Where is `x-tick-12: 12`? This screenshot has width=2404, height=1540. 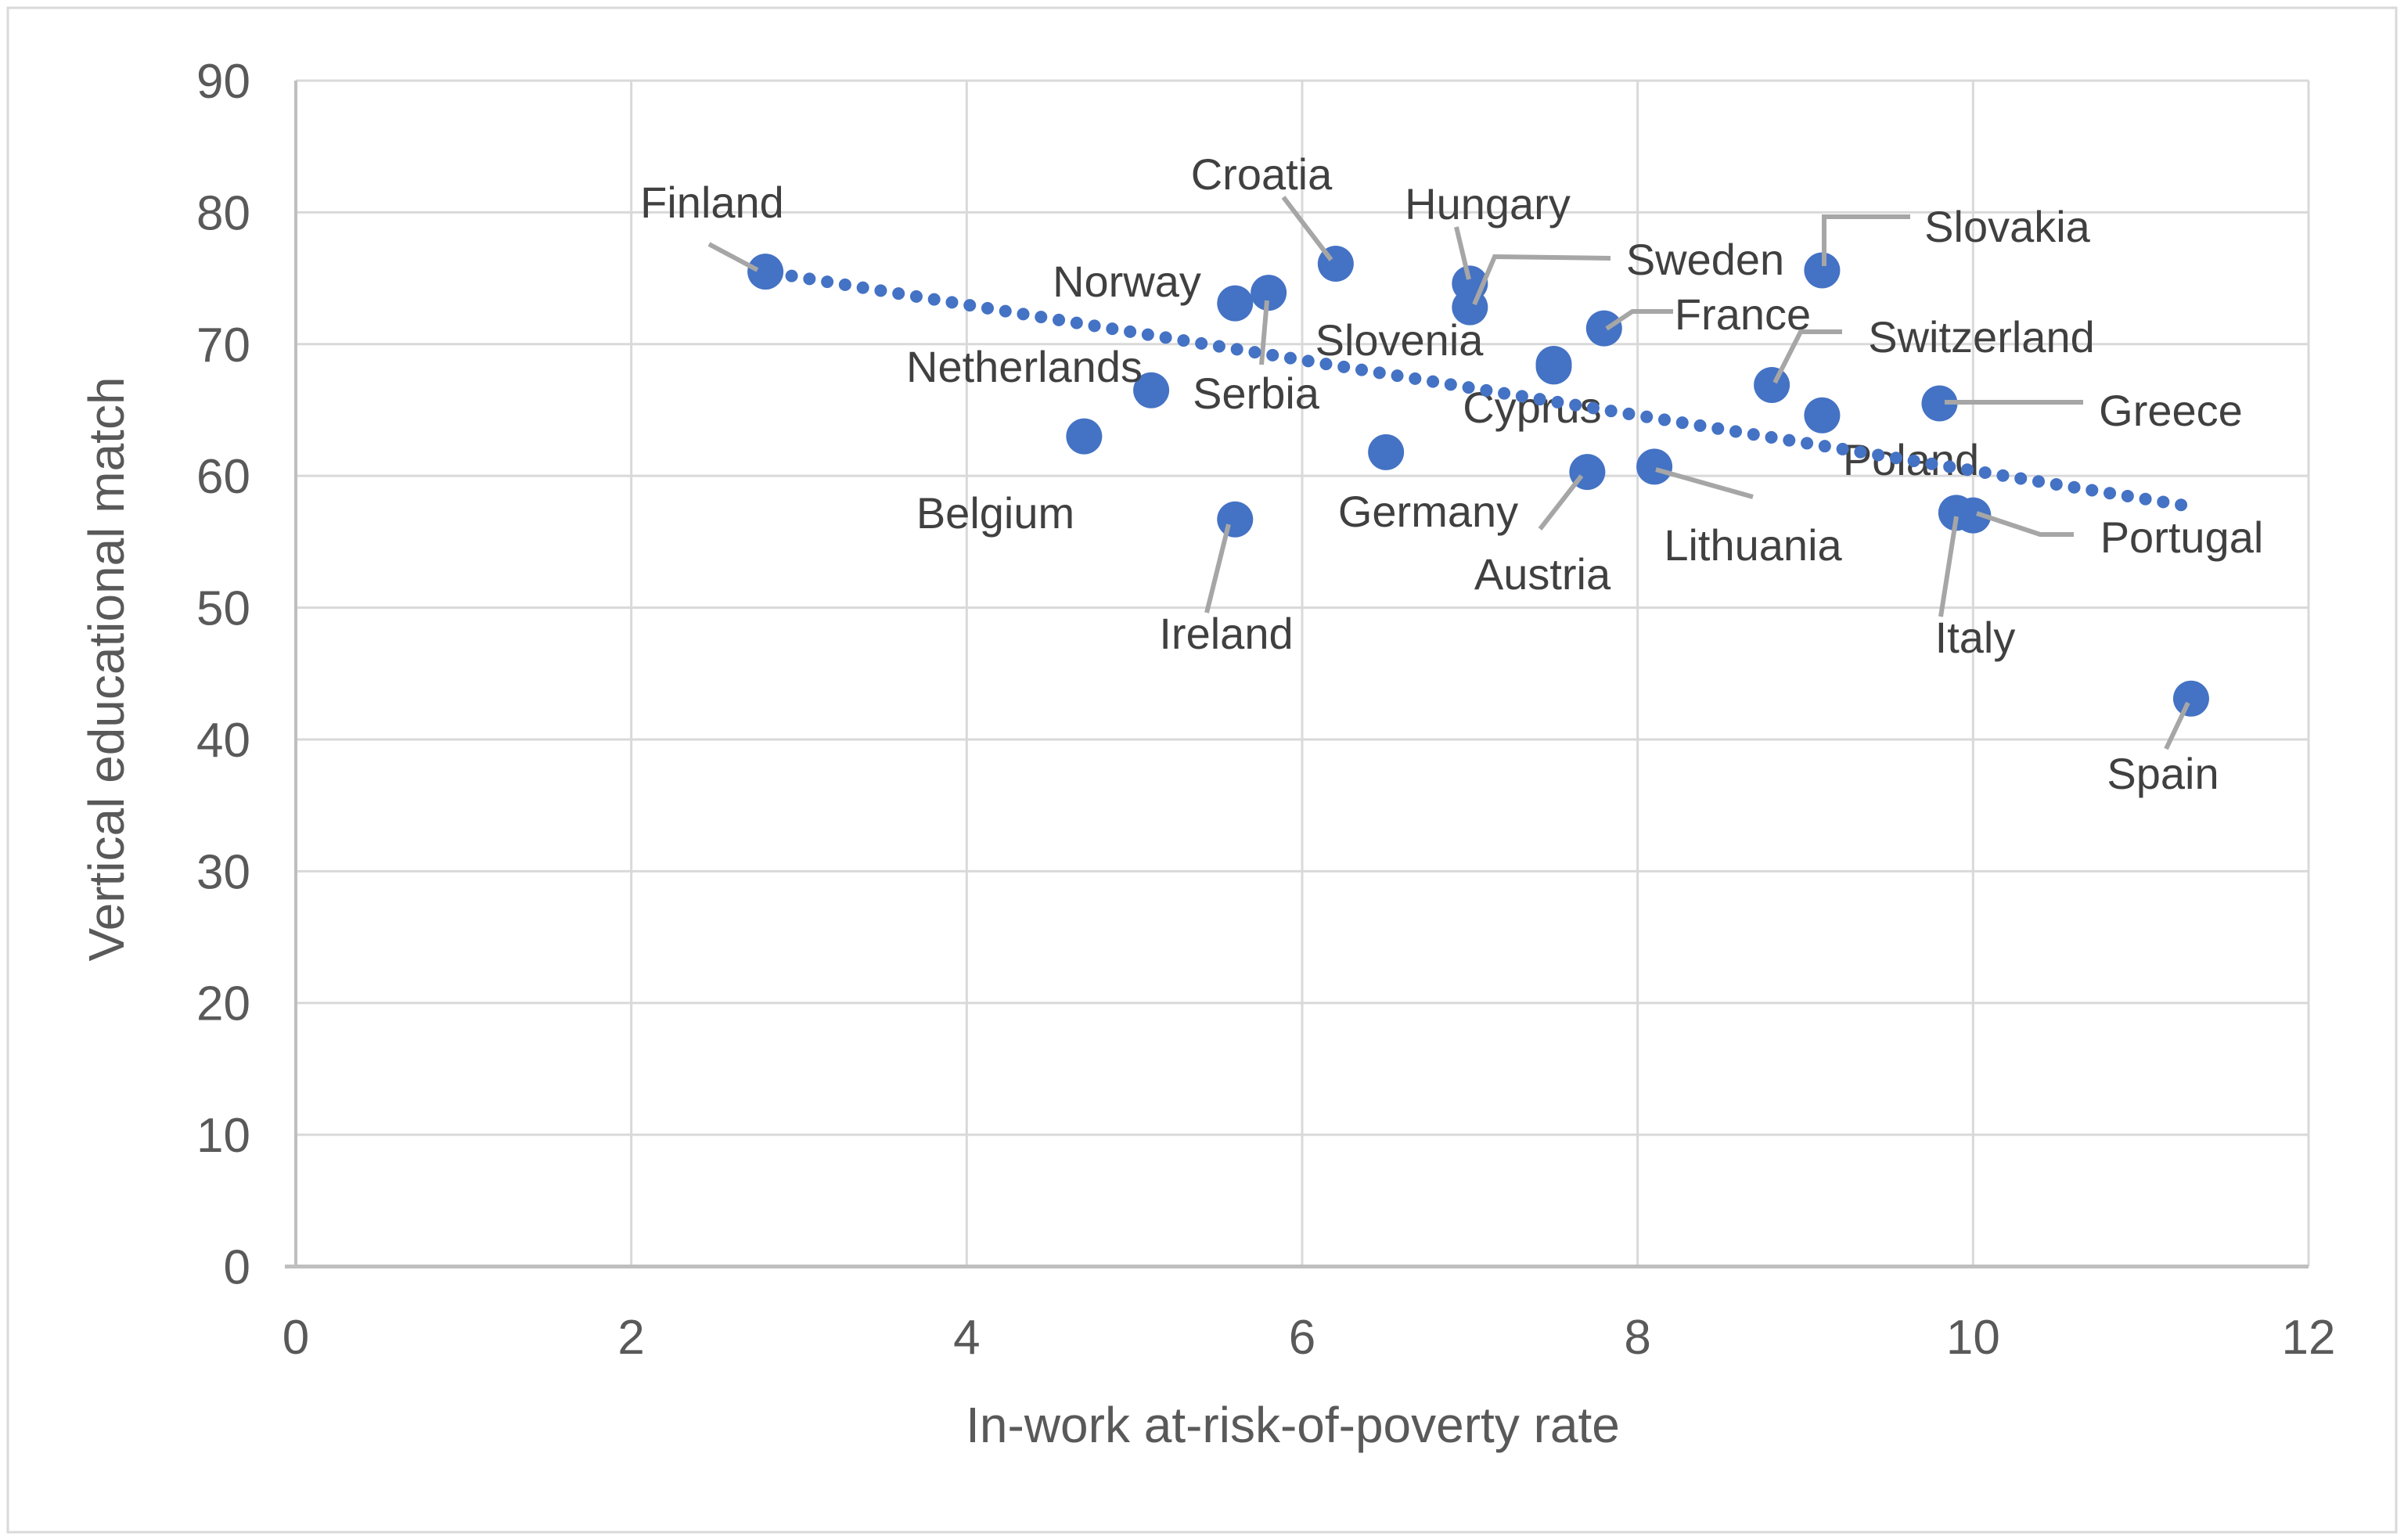 x-tick-12: 12 is located at coordinates (2309, 1338).